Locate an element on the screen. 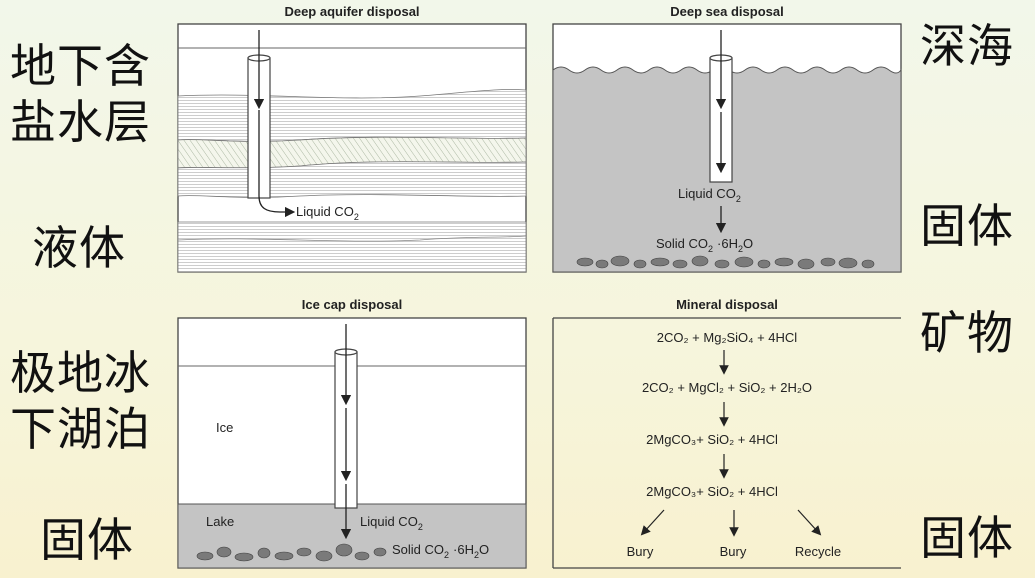 The image size is (1035, 578). label-mineral: 矿物 is located at coordinates (967, 333).